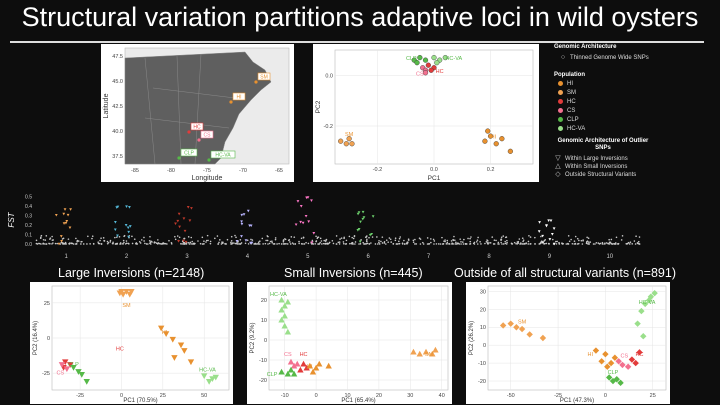  Describe the element at coordinates (28, 245) in the screenshot. I see `y-tick-label: 0.0` at that location.